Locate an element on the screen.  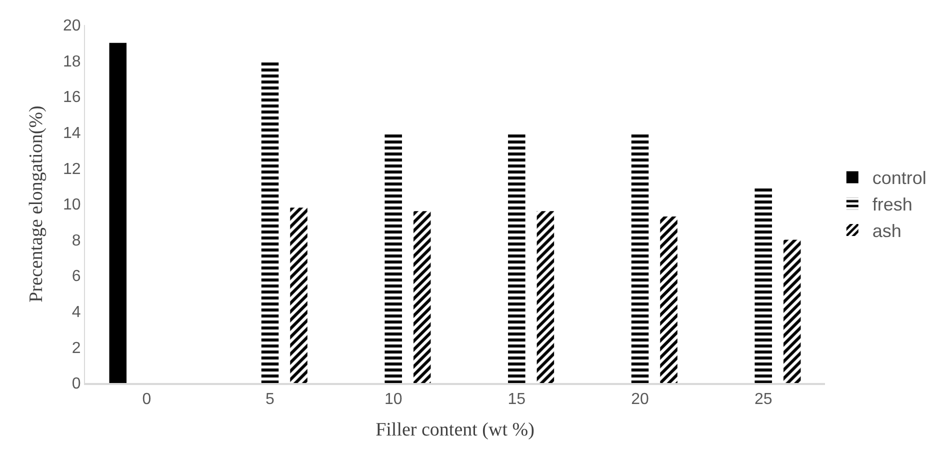
y-tick-label: 0 is located at coordinates (76, 384).